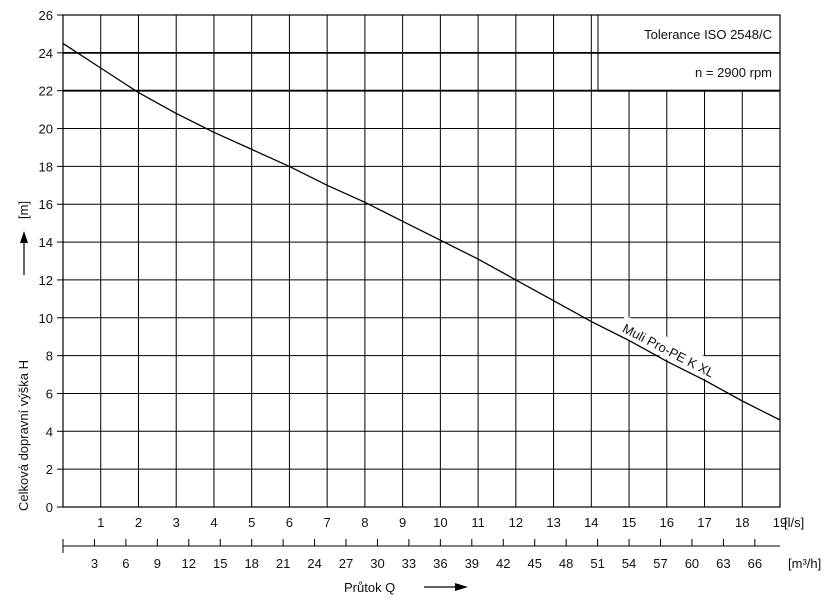 Image resolution: width=839 pixels, height=602 pixels. What do you see at coordinates (503, 563) in the screenshot?
I see `x-tick-label-m3h: 42` at bounding box center [503, 563].